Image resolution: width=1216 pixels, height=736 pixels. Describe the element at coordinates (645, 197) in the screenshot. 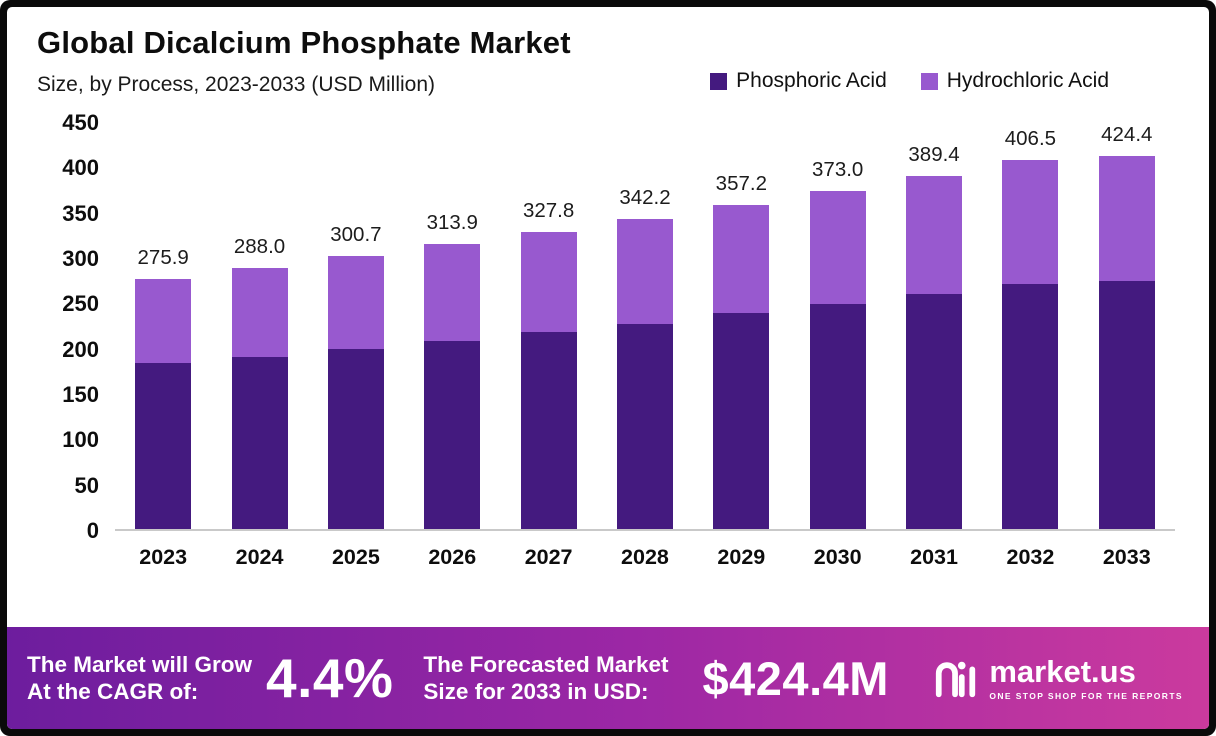

I see `bar-total-label: 342.2` at that location.